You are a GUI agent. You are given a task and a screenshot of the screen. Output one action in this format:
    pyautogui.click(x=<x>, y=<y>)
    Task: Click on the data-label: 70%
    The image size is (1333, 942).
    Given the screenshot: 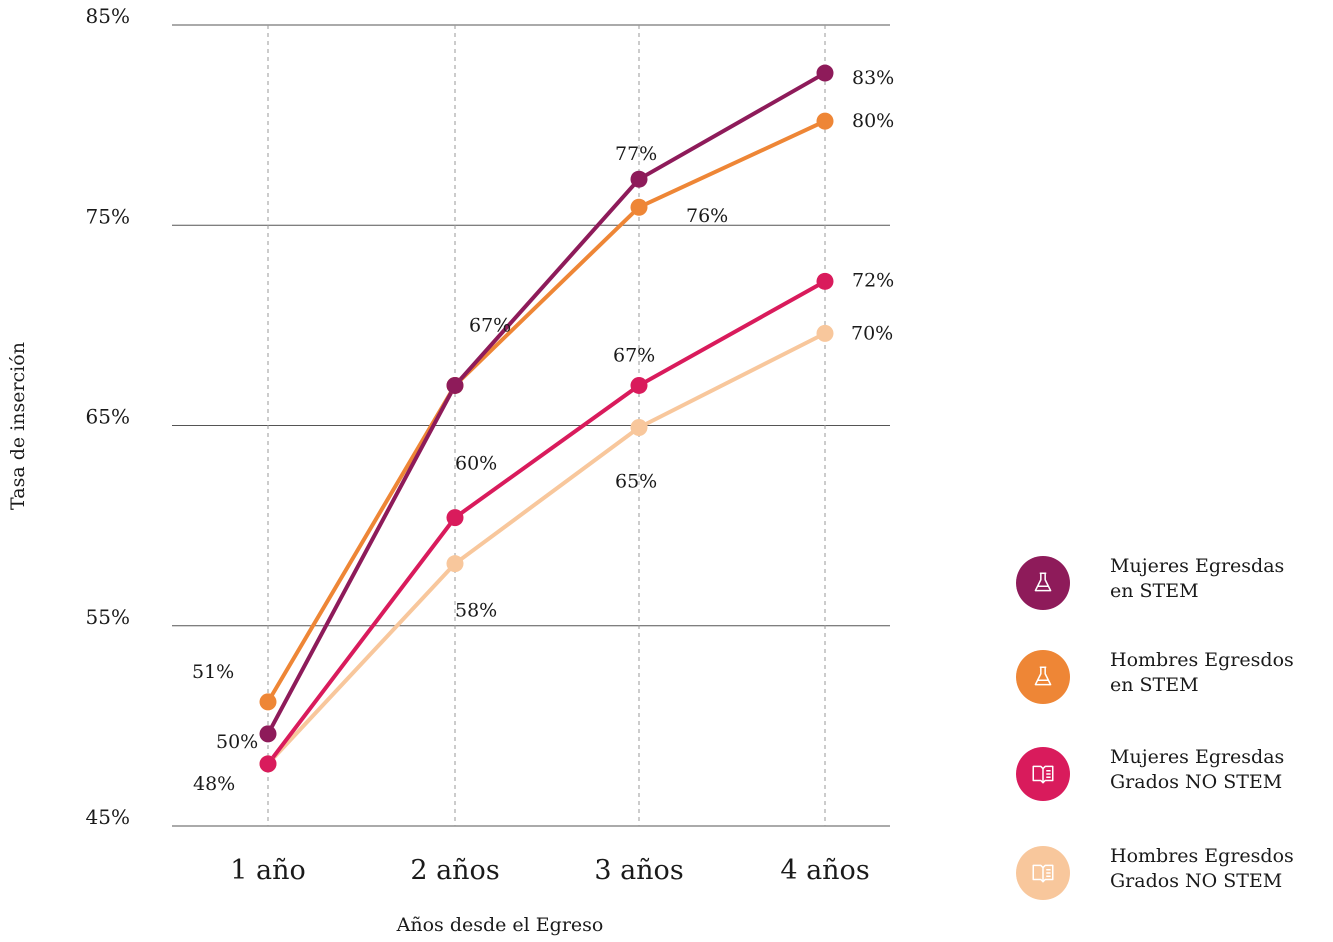 What is the action you would take?
    pyautogui.click(x=872, y=333)
    